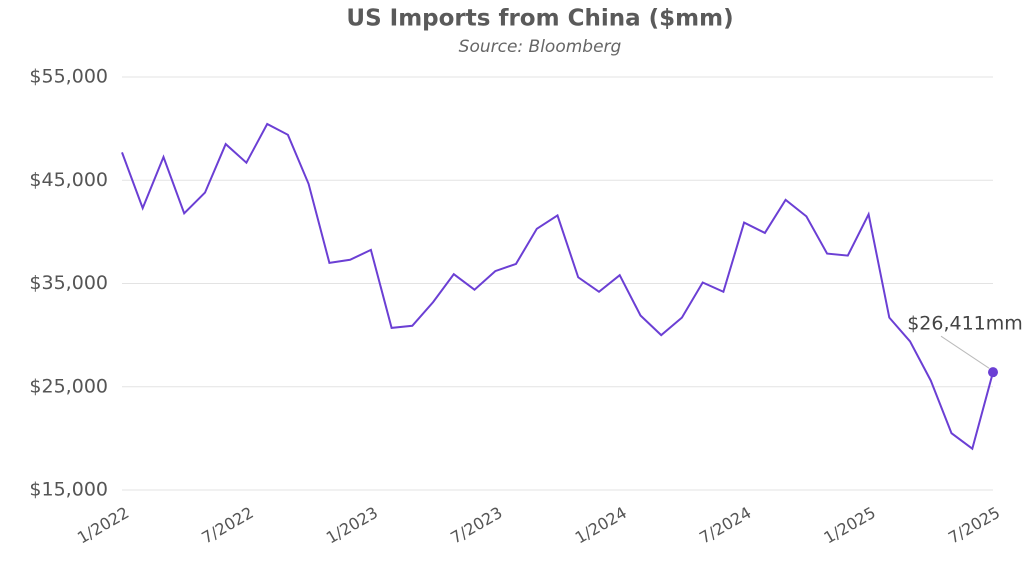  What do you see at coordinates (68, 283) in the screenshot?
I see `y-tick-label: $35,000` at bounding box center [68, 283].